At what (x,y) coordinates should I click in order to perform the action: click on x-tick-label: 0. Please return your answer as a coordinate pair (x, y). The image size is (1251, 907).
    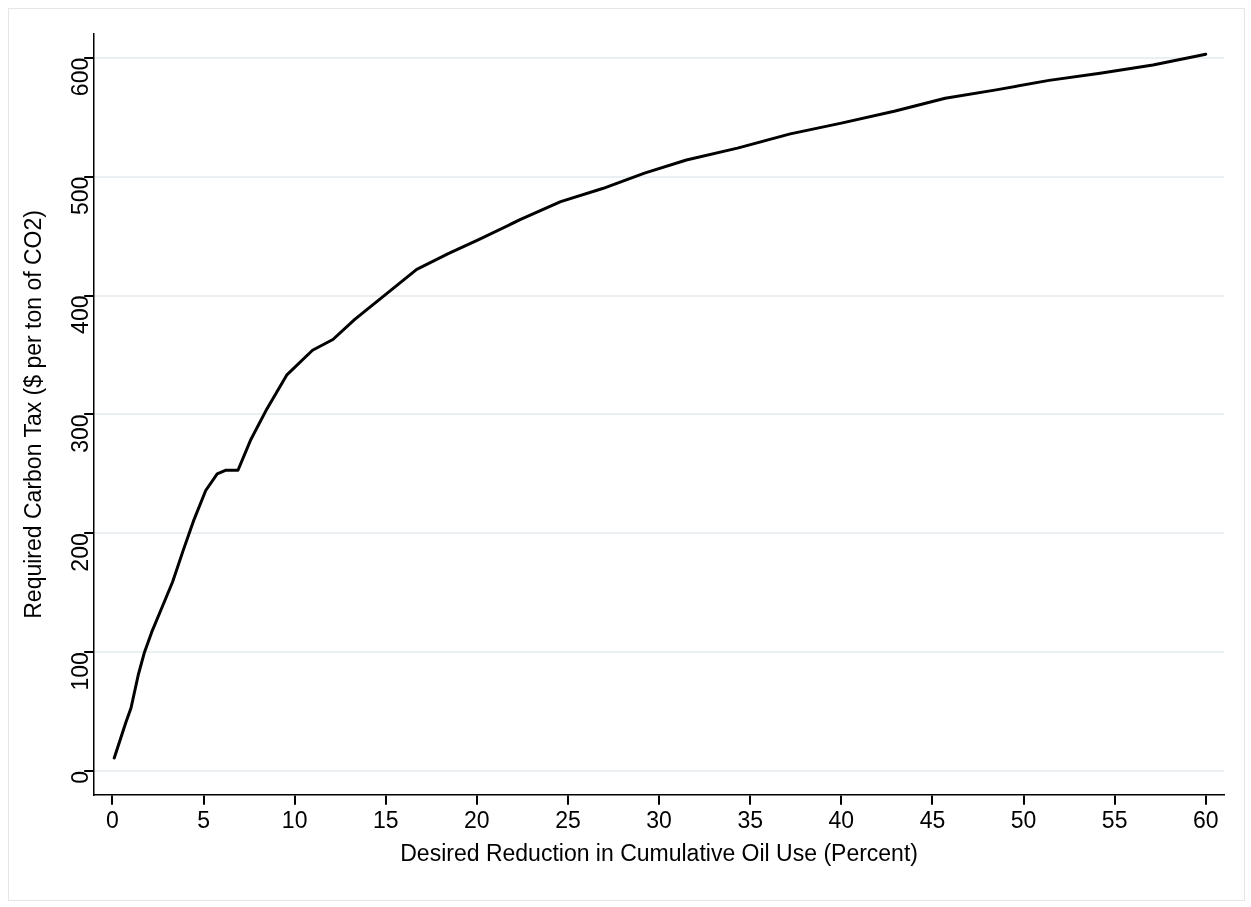
    Looking at the image, I should click on (112, 819).